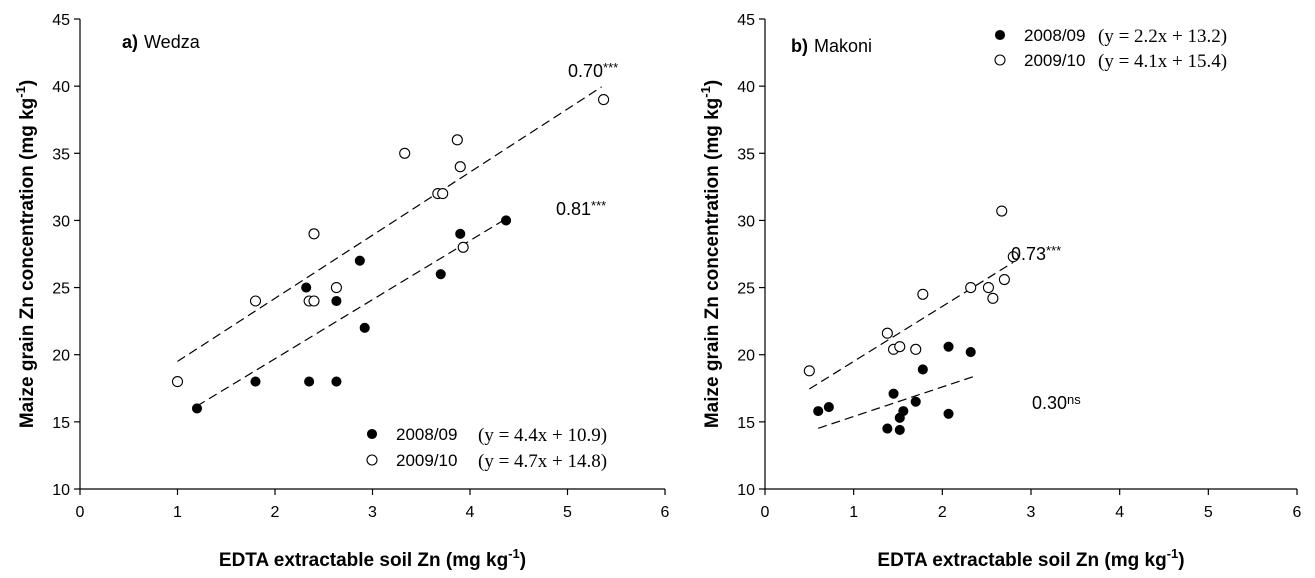 This screenshot has width=1315, height=578. What do you see at coordinates (161, 42) in the screenshot?
I see `panel-label: a) Wedza` at bounding box center [161, 42].